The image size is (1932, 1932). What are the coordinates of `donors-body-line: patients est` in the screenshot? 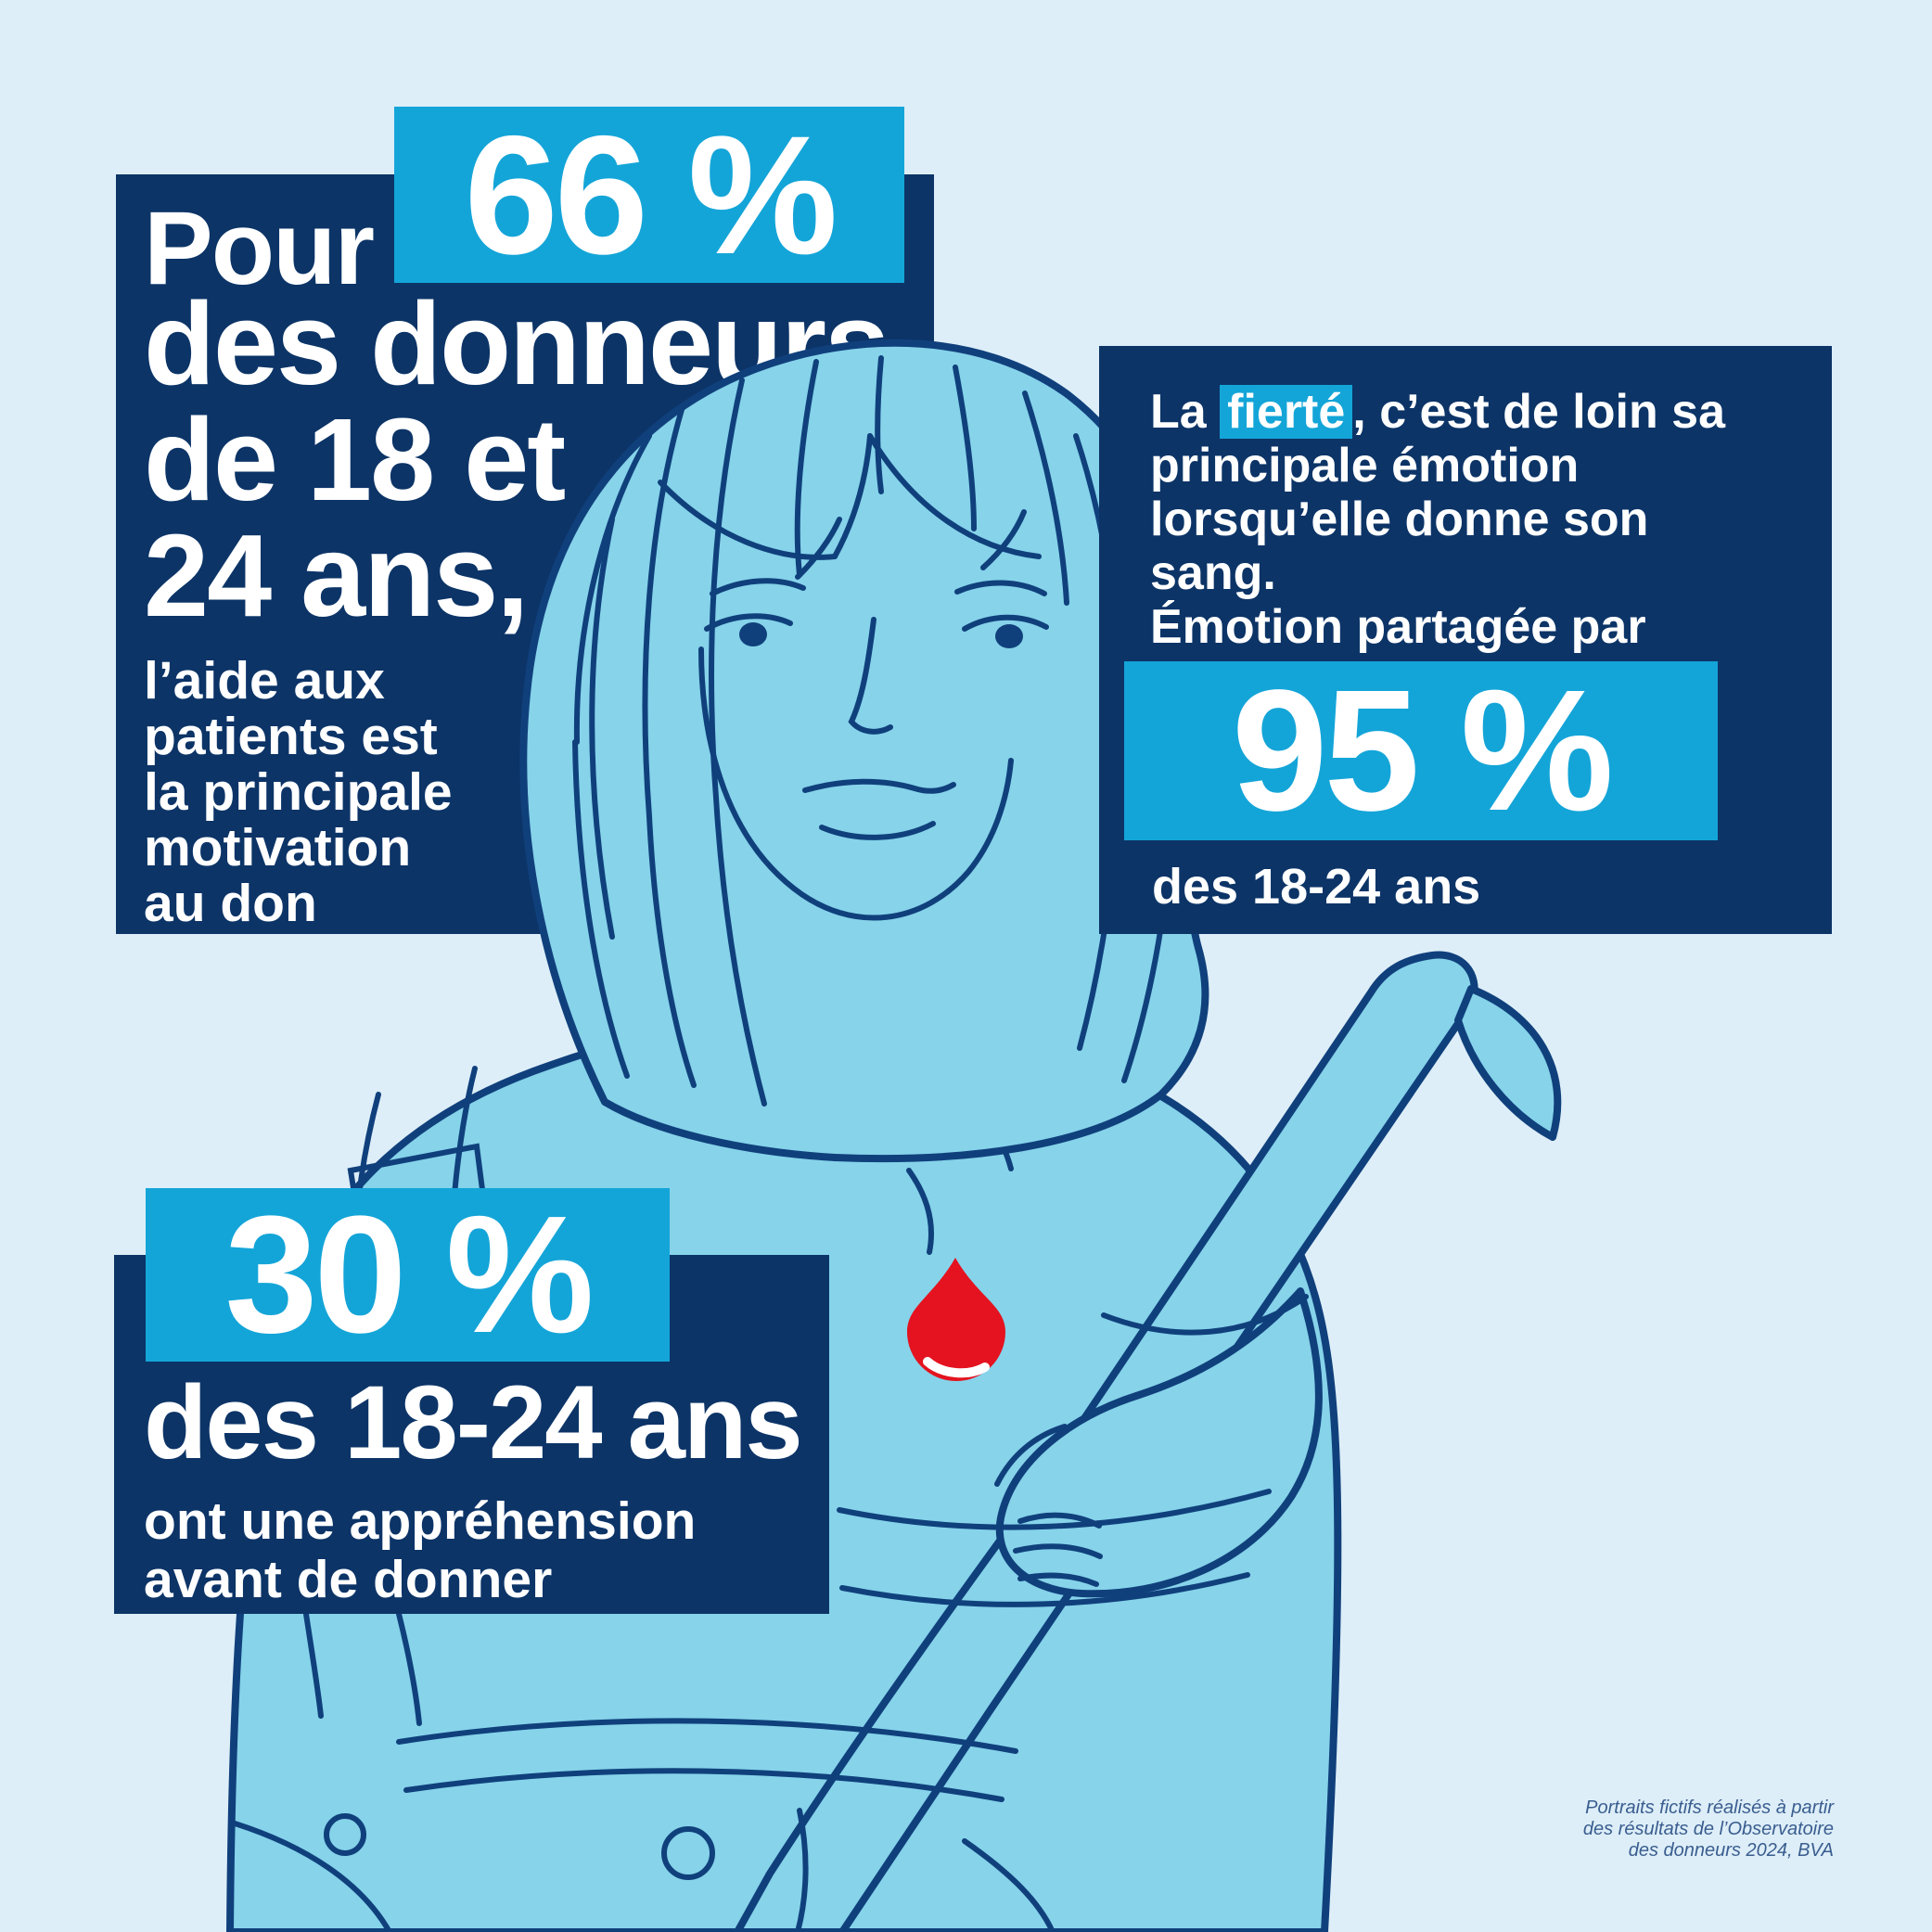 It's located at (291, 736).